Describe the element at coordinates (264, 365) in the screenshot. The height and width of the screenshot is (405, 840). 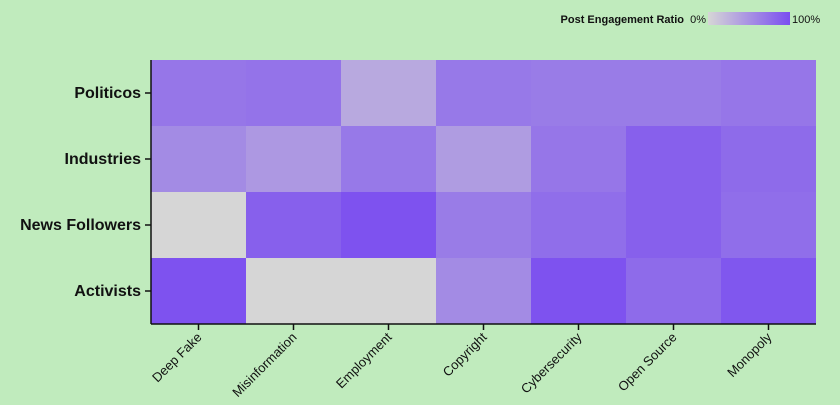
I see `column-label: Misinformation` at that location.